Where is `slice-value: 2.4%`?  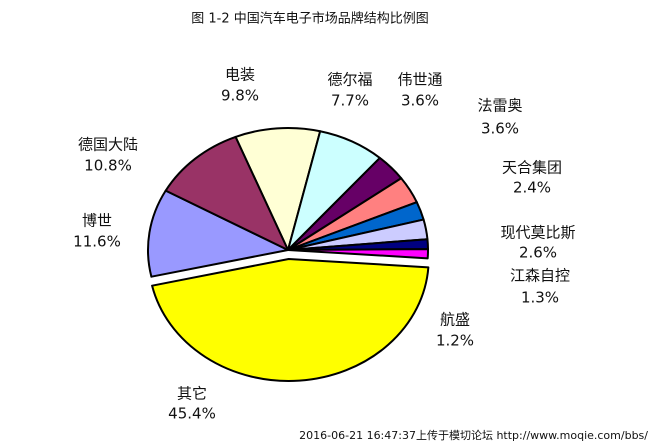 slice-value: 2.4% is located at coordinates (532, 188).